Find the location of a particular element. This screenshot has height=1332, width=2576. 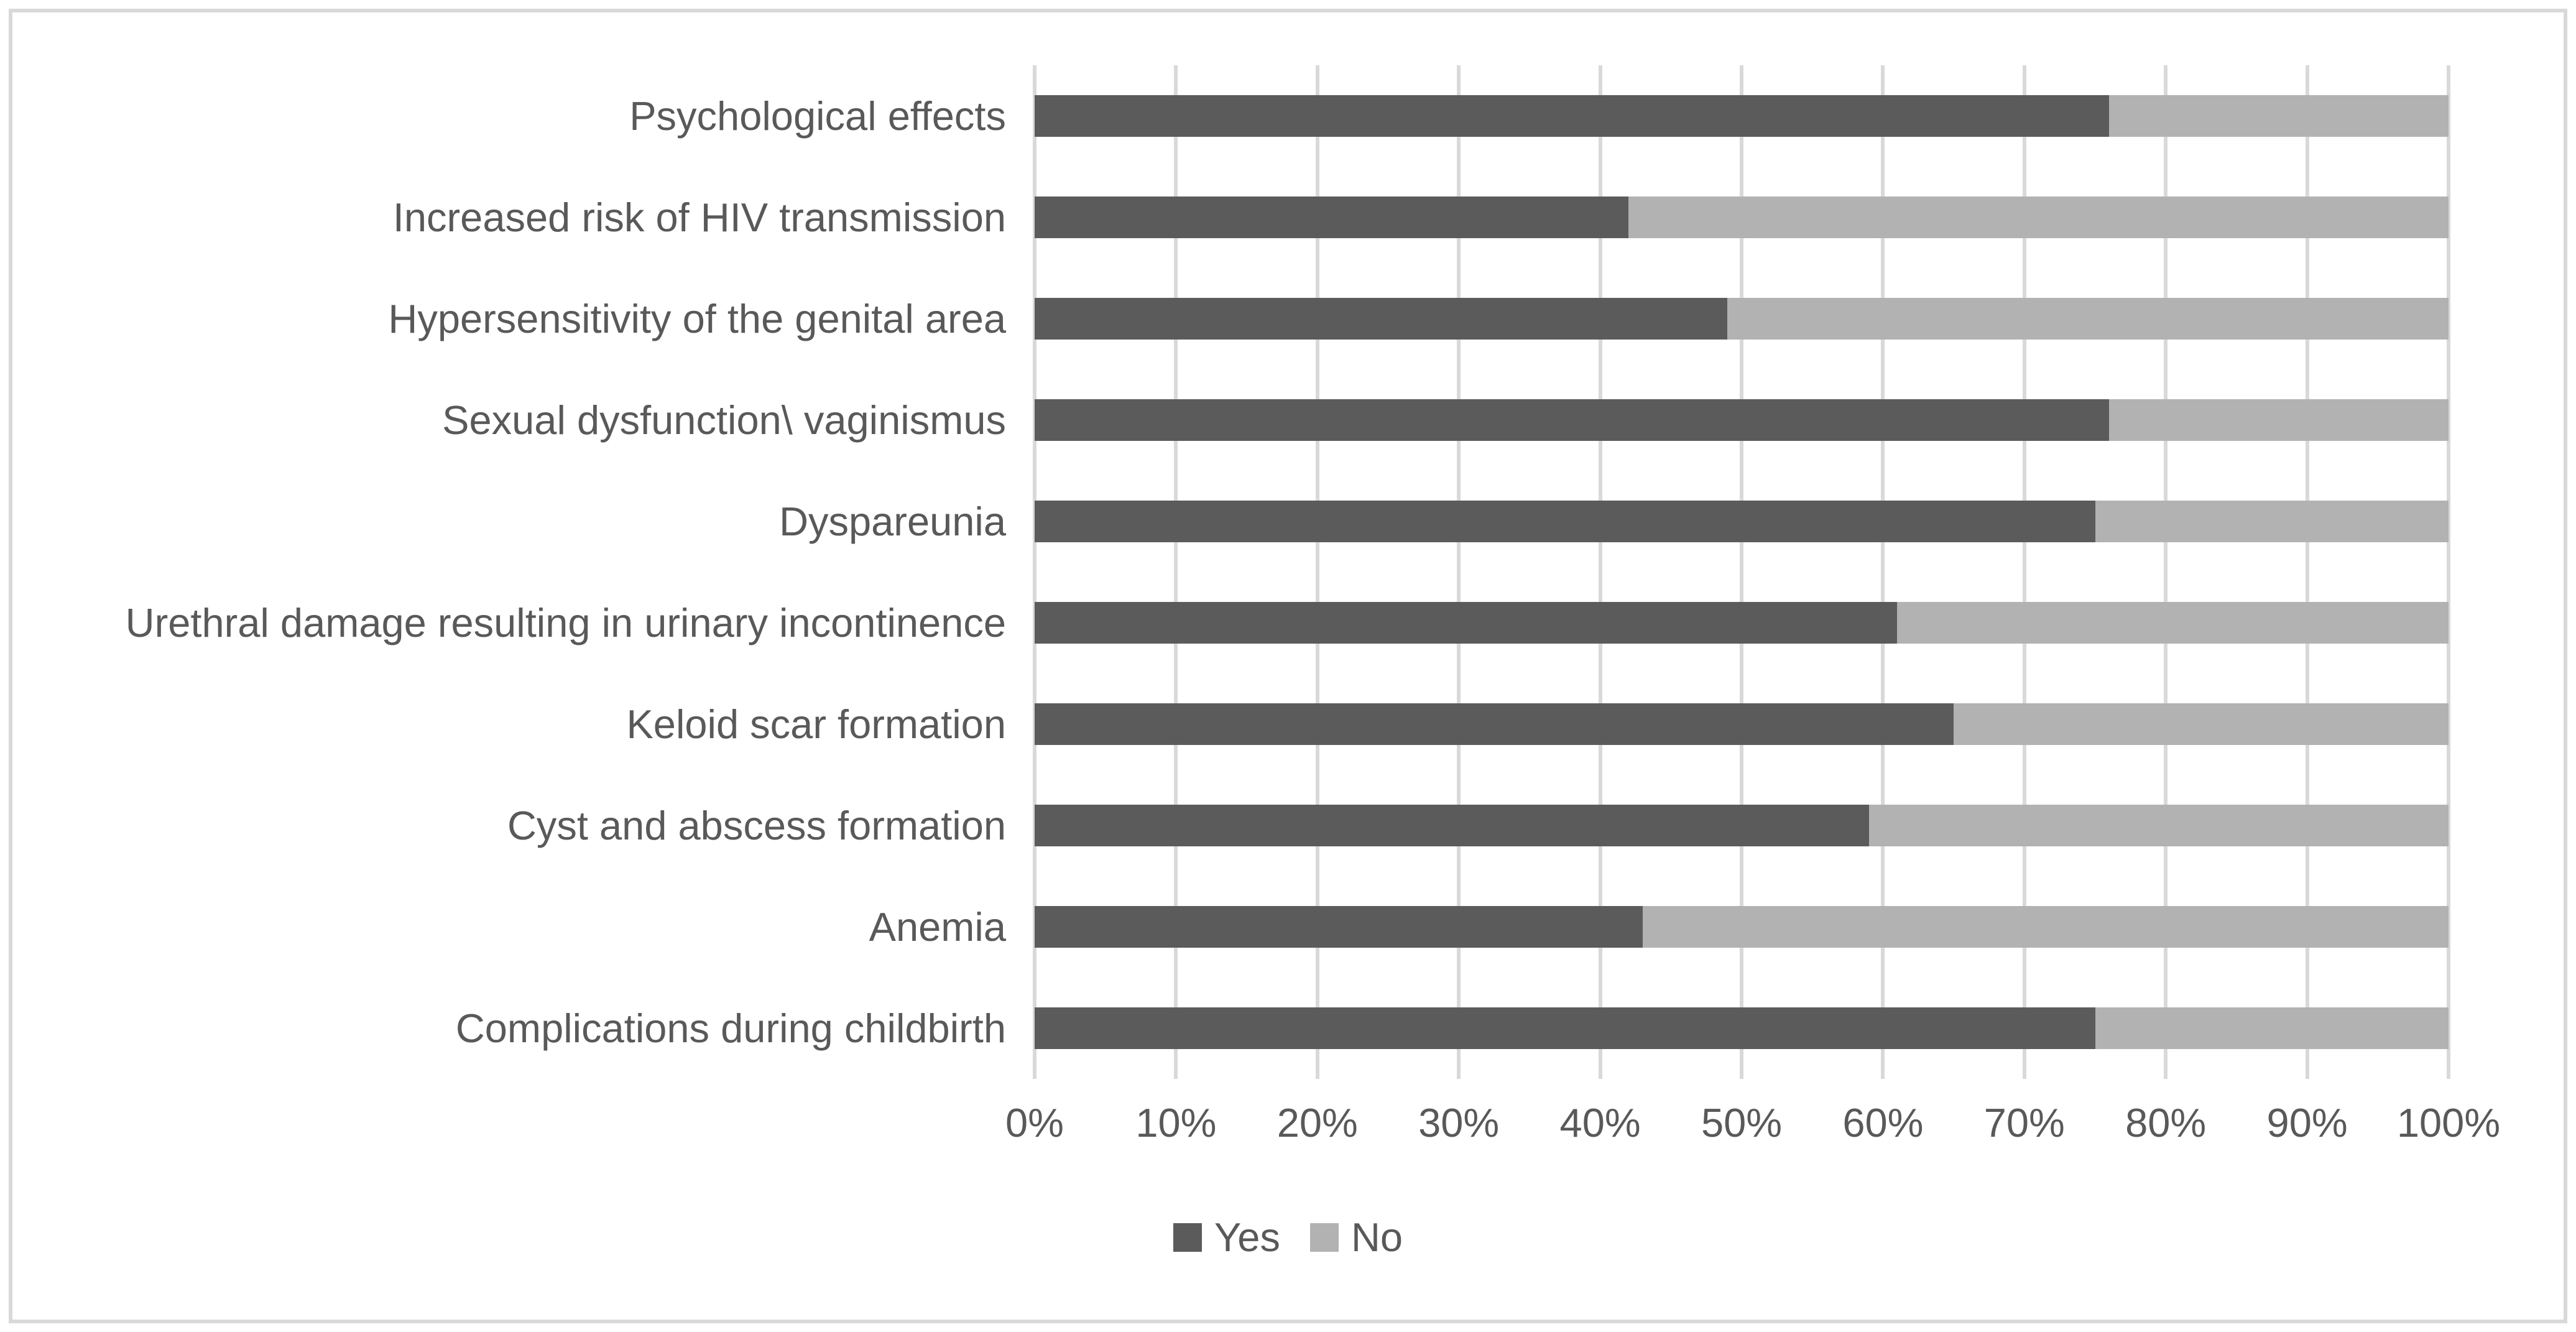

category-label: Keloid scar formation is located at coordinates (816, 724).